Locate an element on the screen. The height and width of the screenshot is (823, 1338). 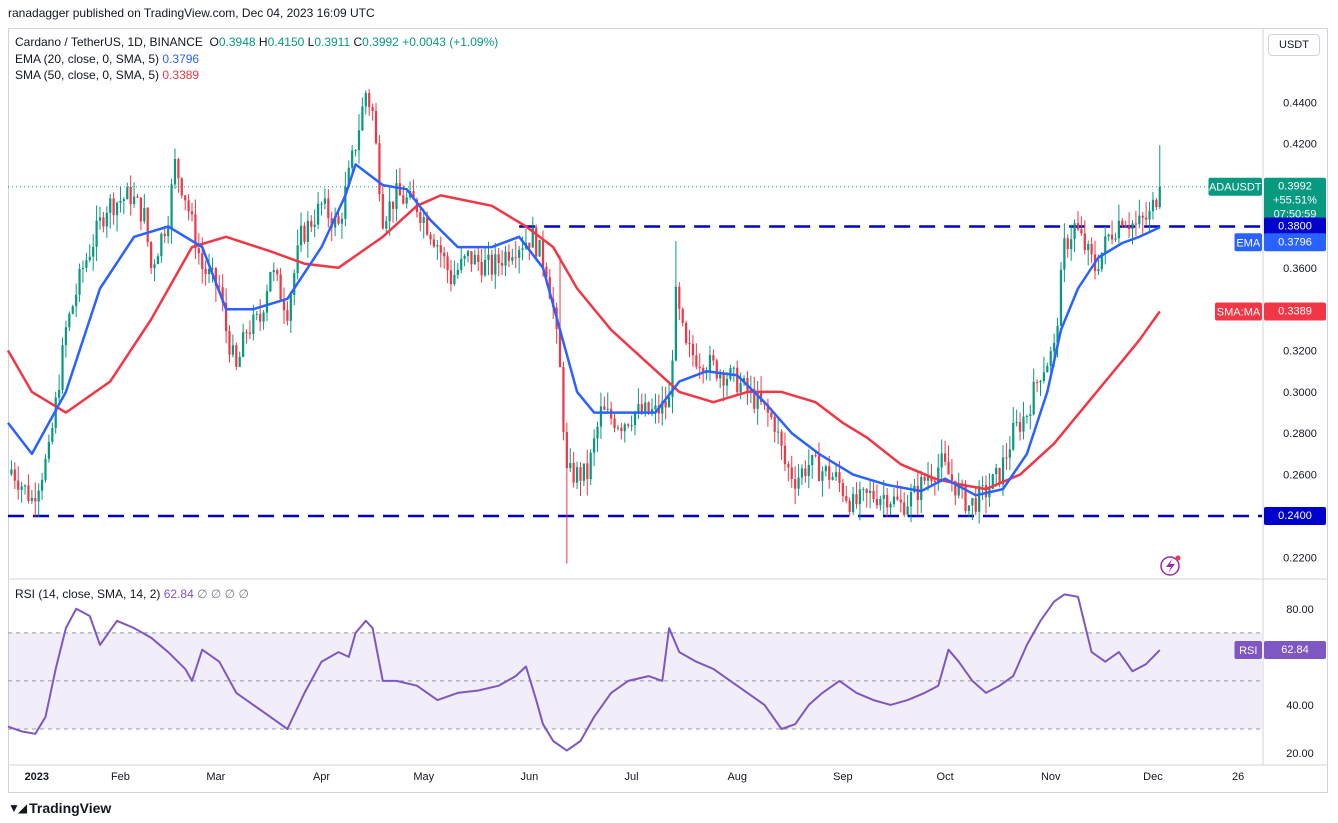
symbol-label: Cardano / TetherUS, 1D, BINANCE is located at coordinates (109, 42).